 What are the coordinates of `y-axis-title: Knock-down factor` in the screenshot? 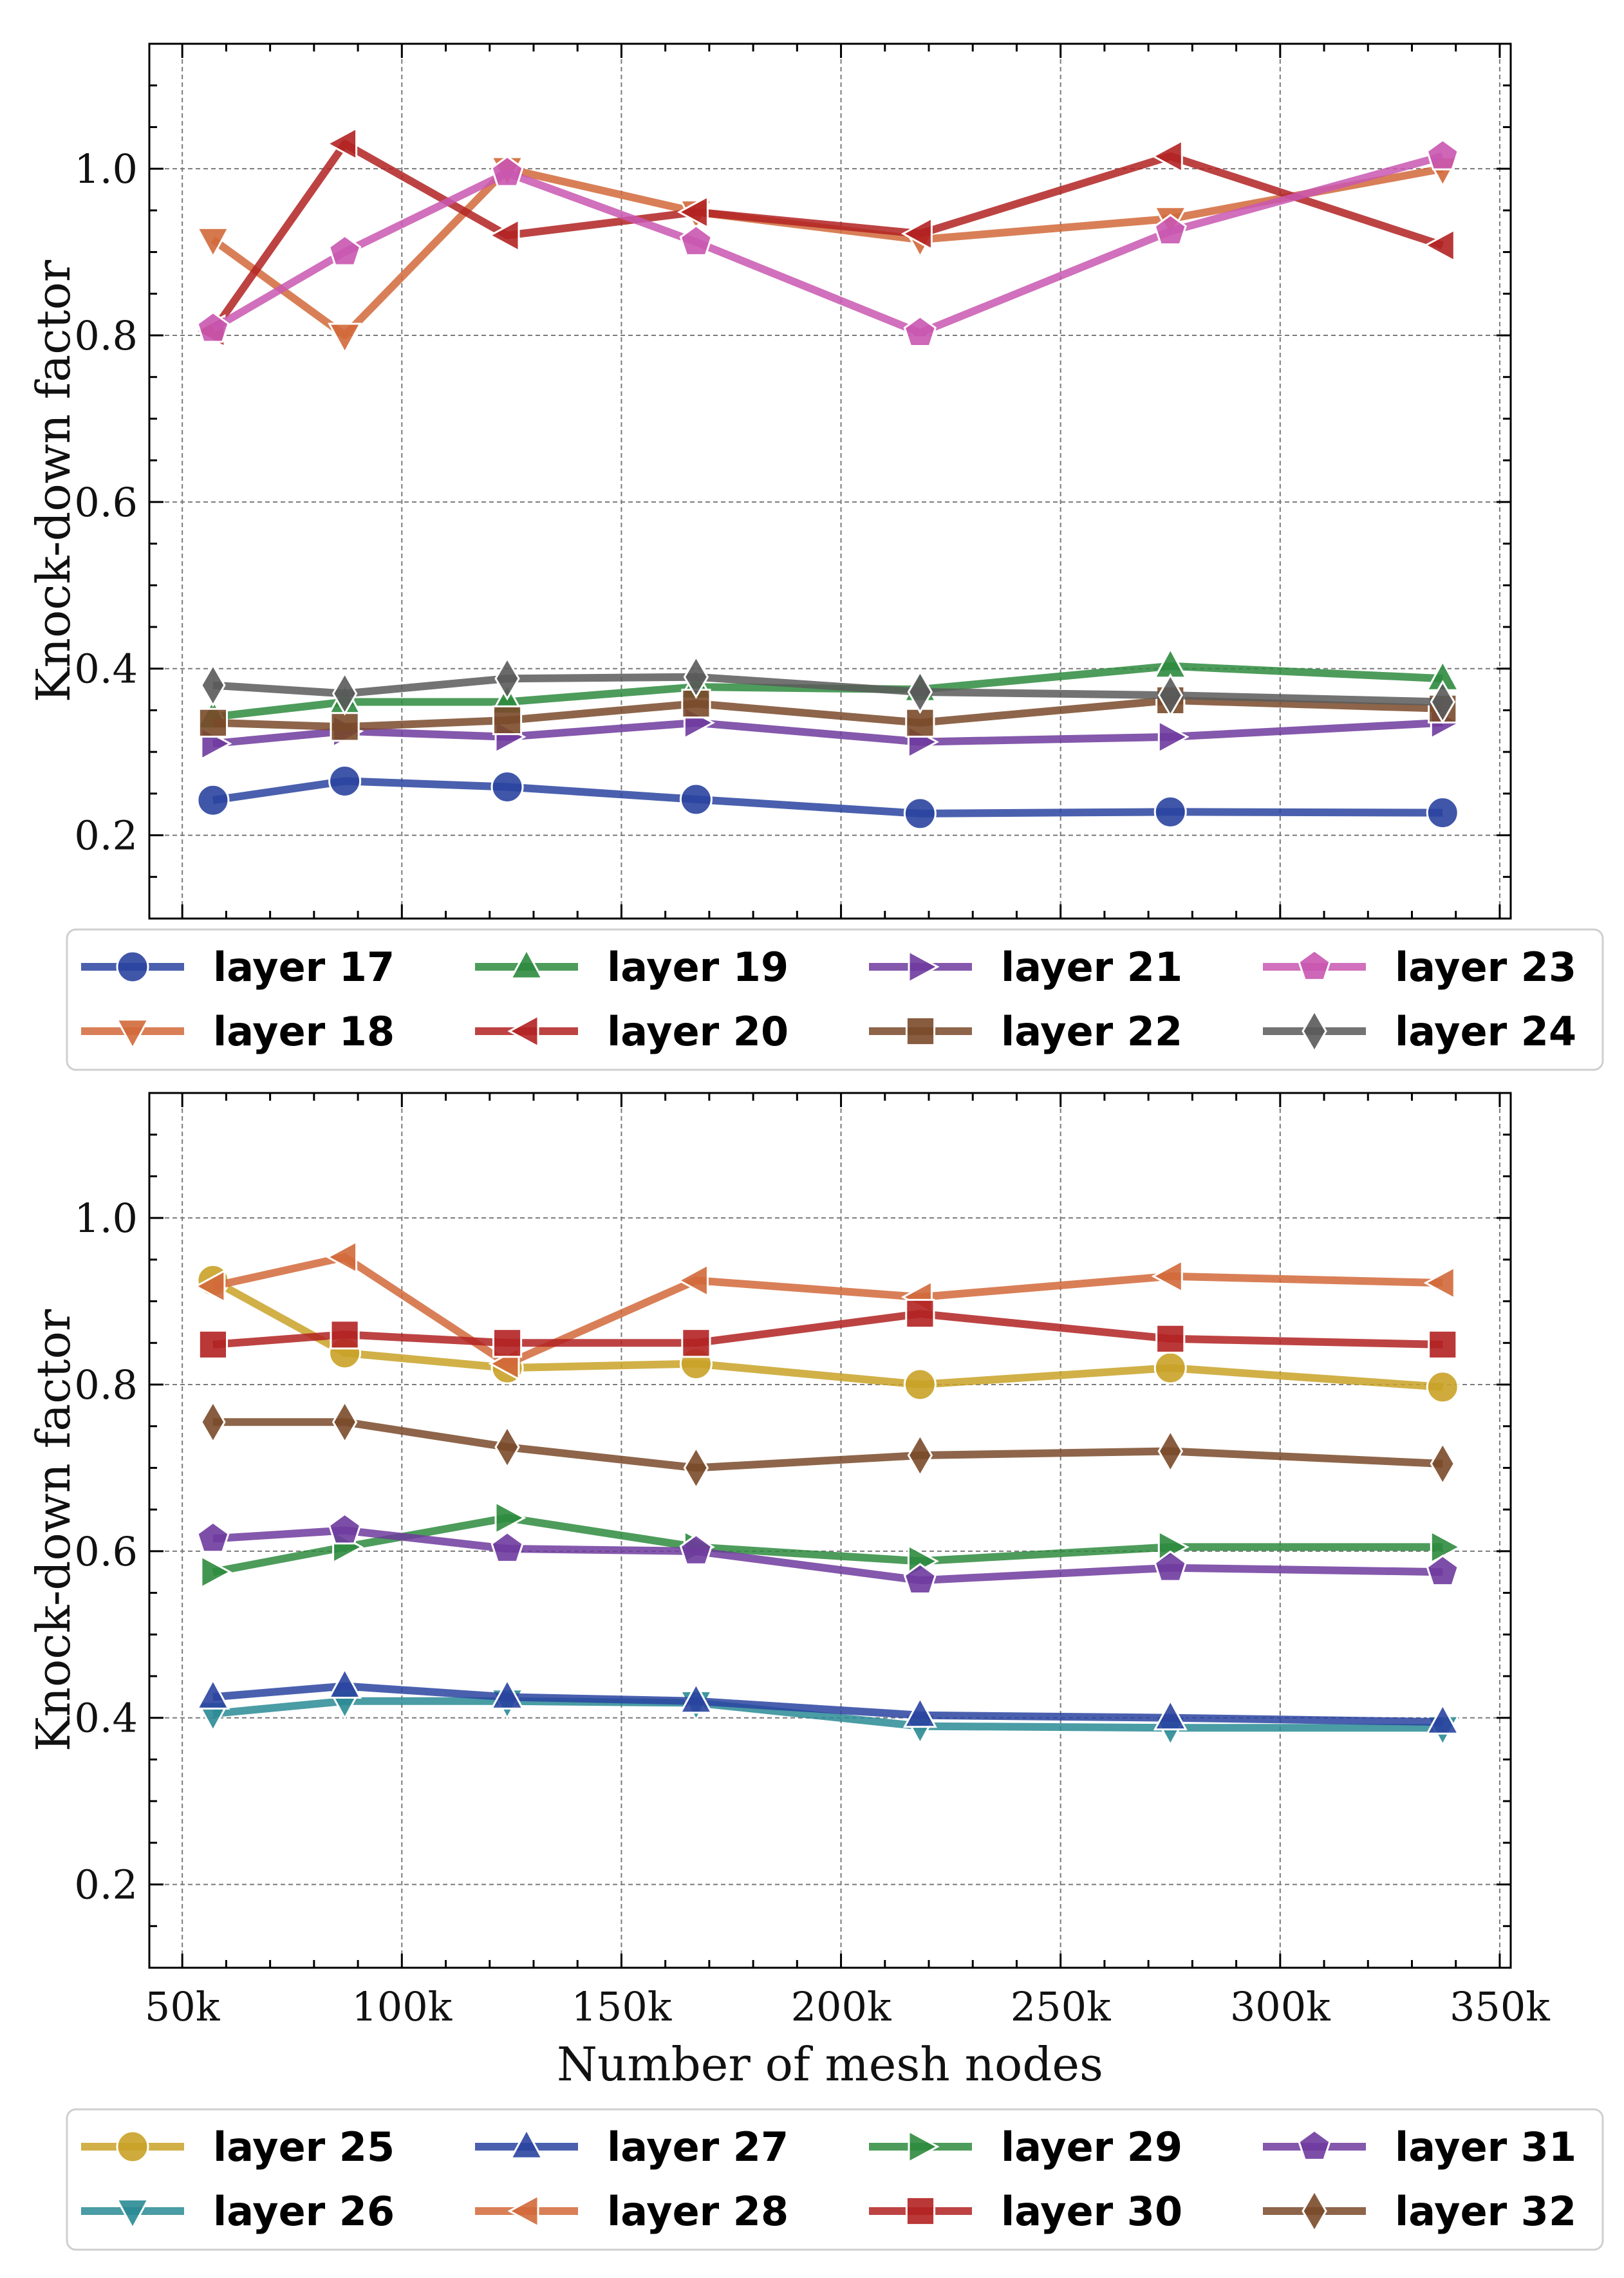 It's located at (53, 1530).